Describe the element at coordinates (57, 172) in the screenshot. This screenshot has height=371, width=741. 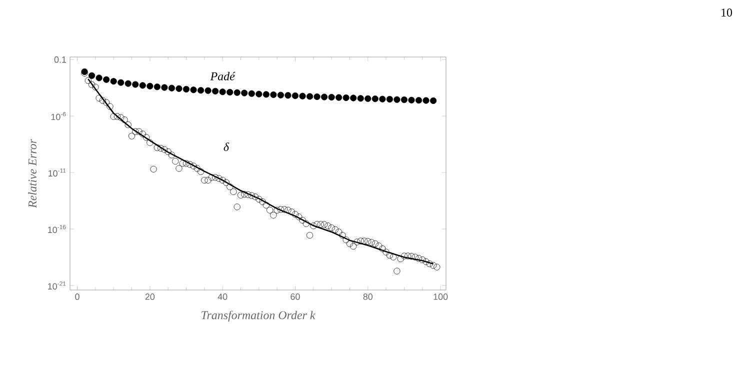
I see `y-tick-label: 10$^{-11}$` at that location.